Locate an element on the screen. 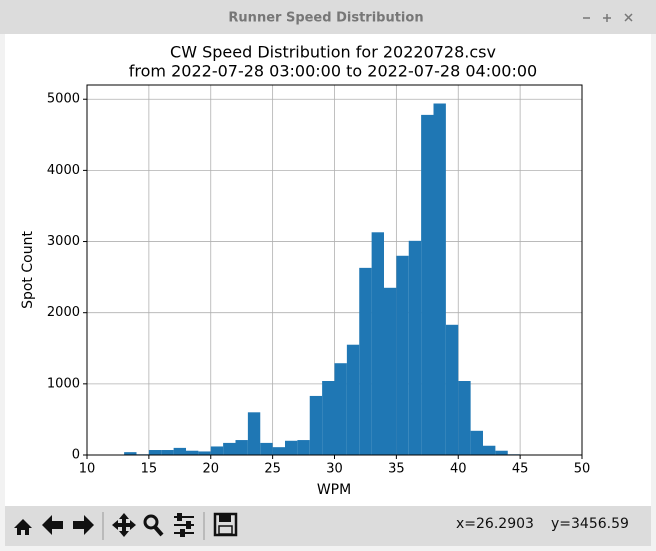  x-tick-label: 50 is located at coordinates (582, 469).